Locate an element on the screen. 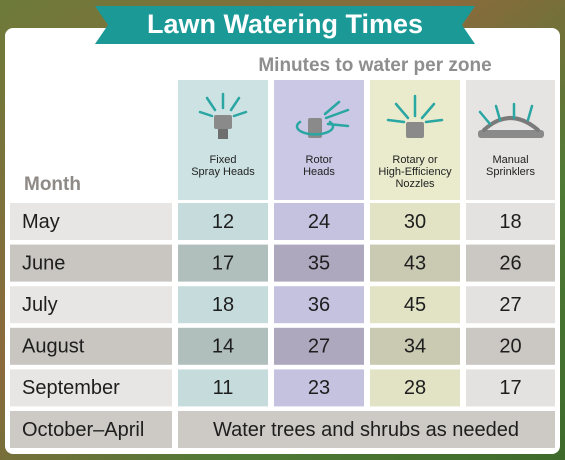 Image resolution: width=565 pixels, height=460 pixels. value: 43 is located at coordinates (415, 263).